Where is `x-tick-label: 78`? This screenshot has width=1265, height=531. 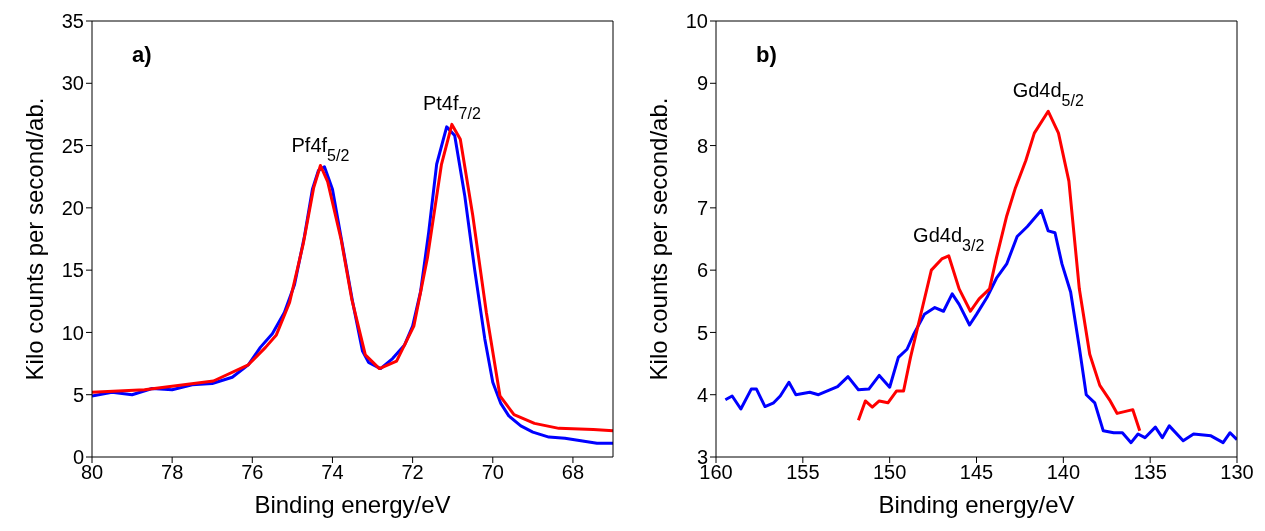 x-tick-label: 78 is located at coordinates (172, 472).